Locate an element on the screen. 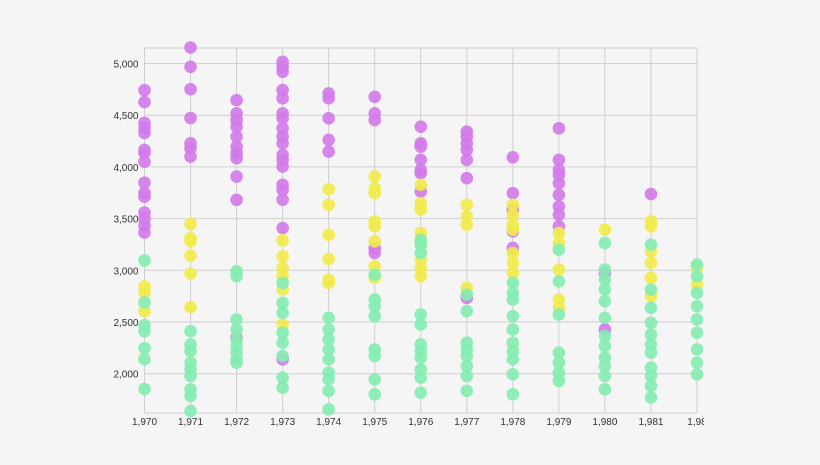 Image resolution: width=820 pixels, height=465 pixels. x-tick-label: 1,975 is located at coordinates (374, 422).